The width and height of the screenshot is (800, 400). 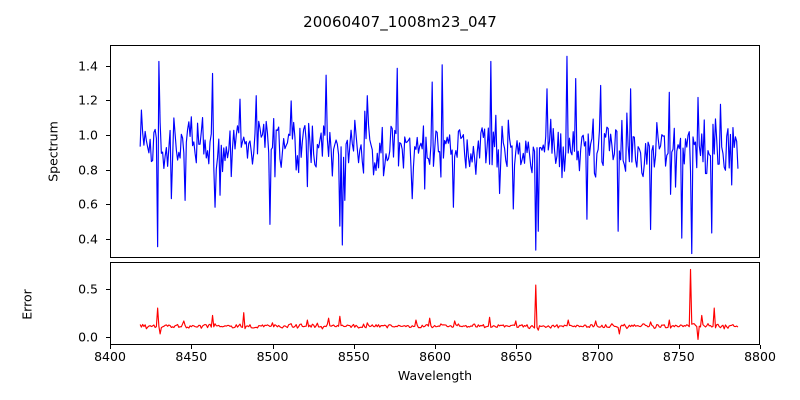 I want to click on x-tick-label: 8500, so click(x=272, y=356).